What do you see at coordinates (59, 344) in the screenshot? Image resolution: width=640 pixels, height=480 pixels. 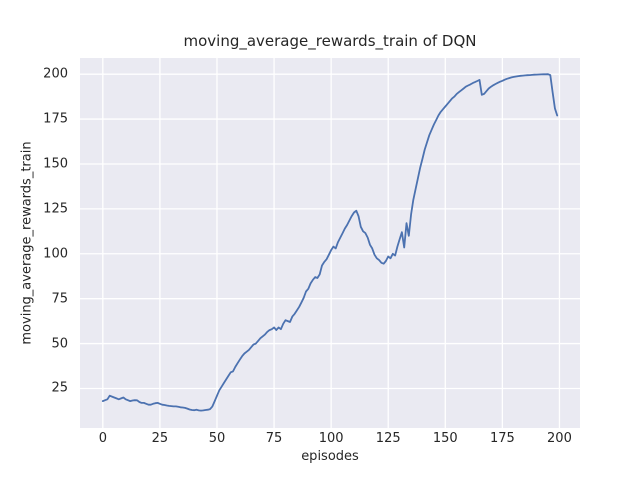 I see `y-tick-label: 50` at bounding box center [59, 344].